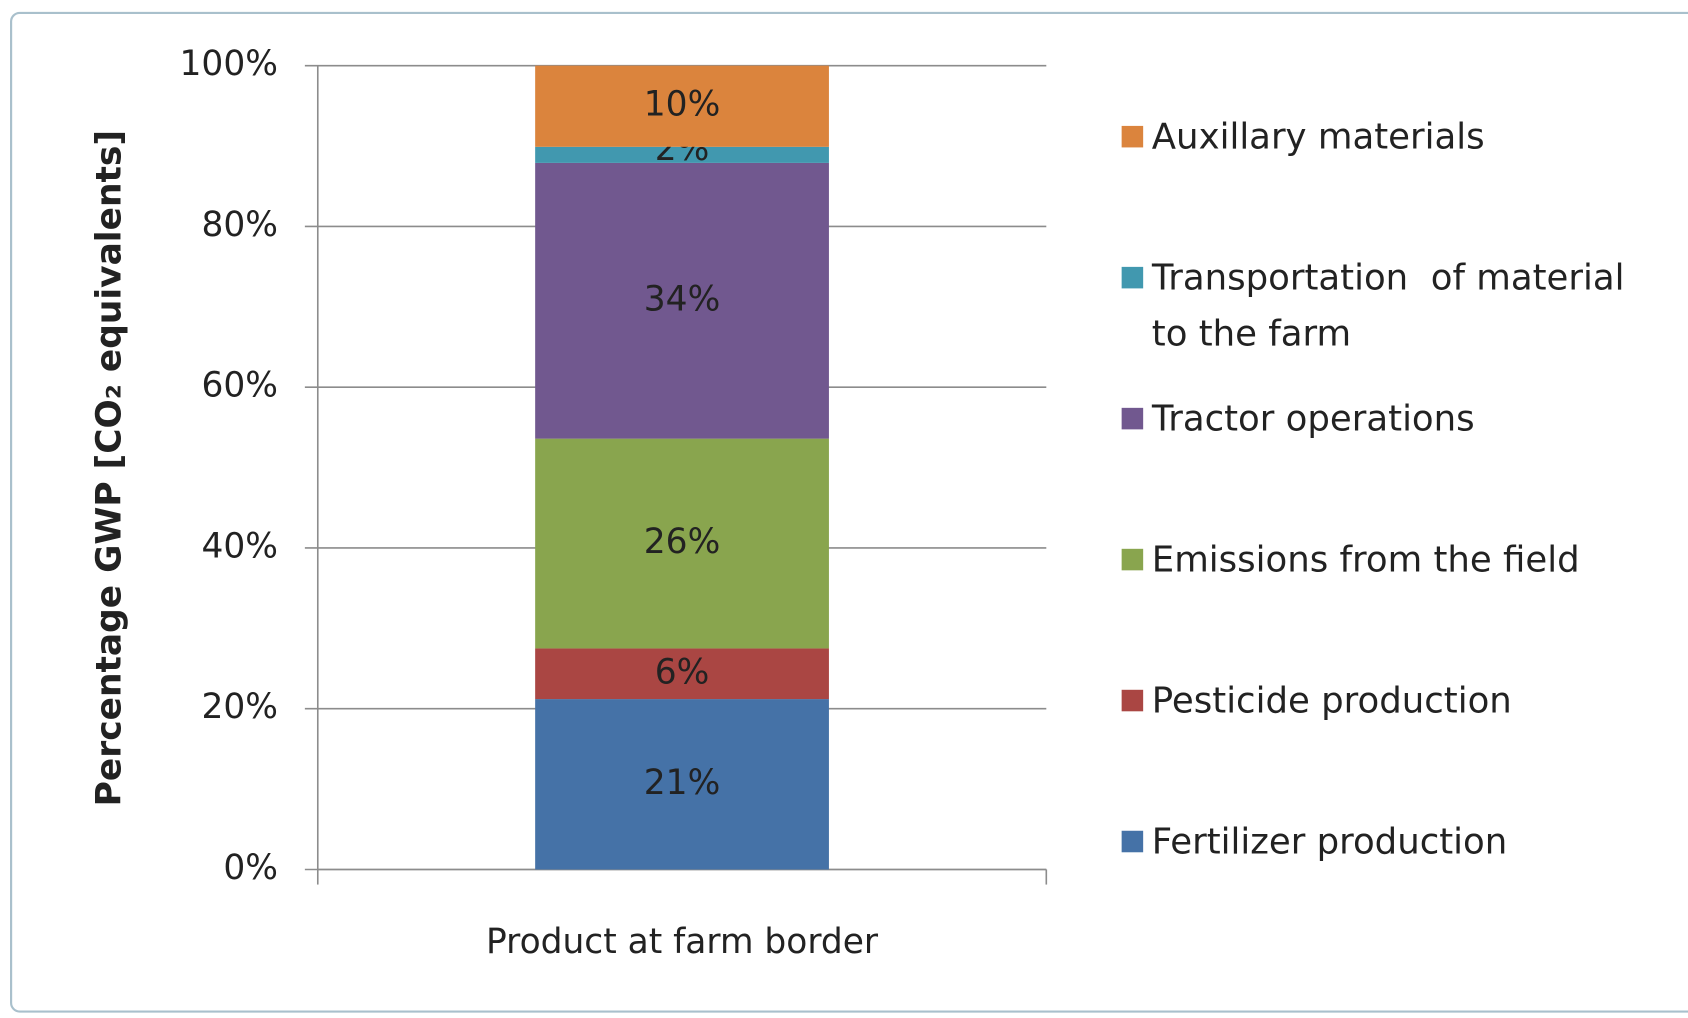 The height and width of the screenshot is (1018, 1688). I want to click on legend-entry: Emissions from the field, so click(1365, 559).